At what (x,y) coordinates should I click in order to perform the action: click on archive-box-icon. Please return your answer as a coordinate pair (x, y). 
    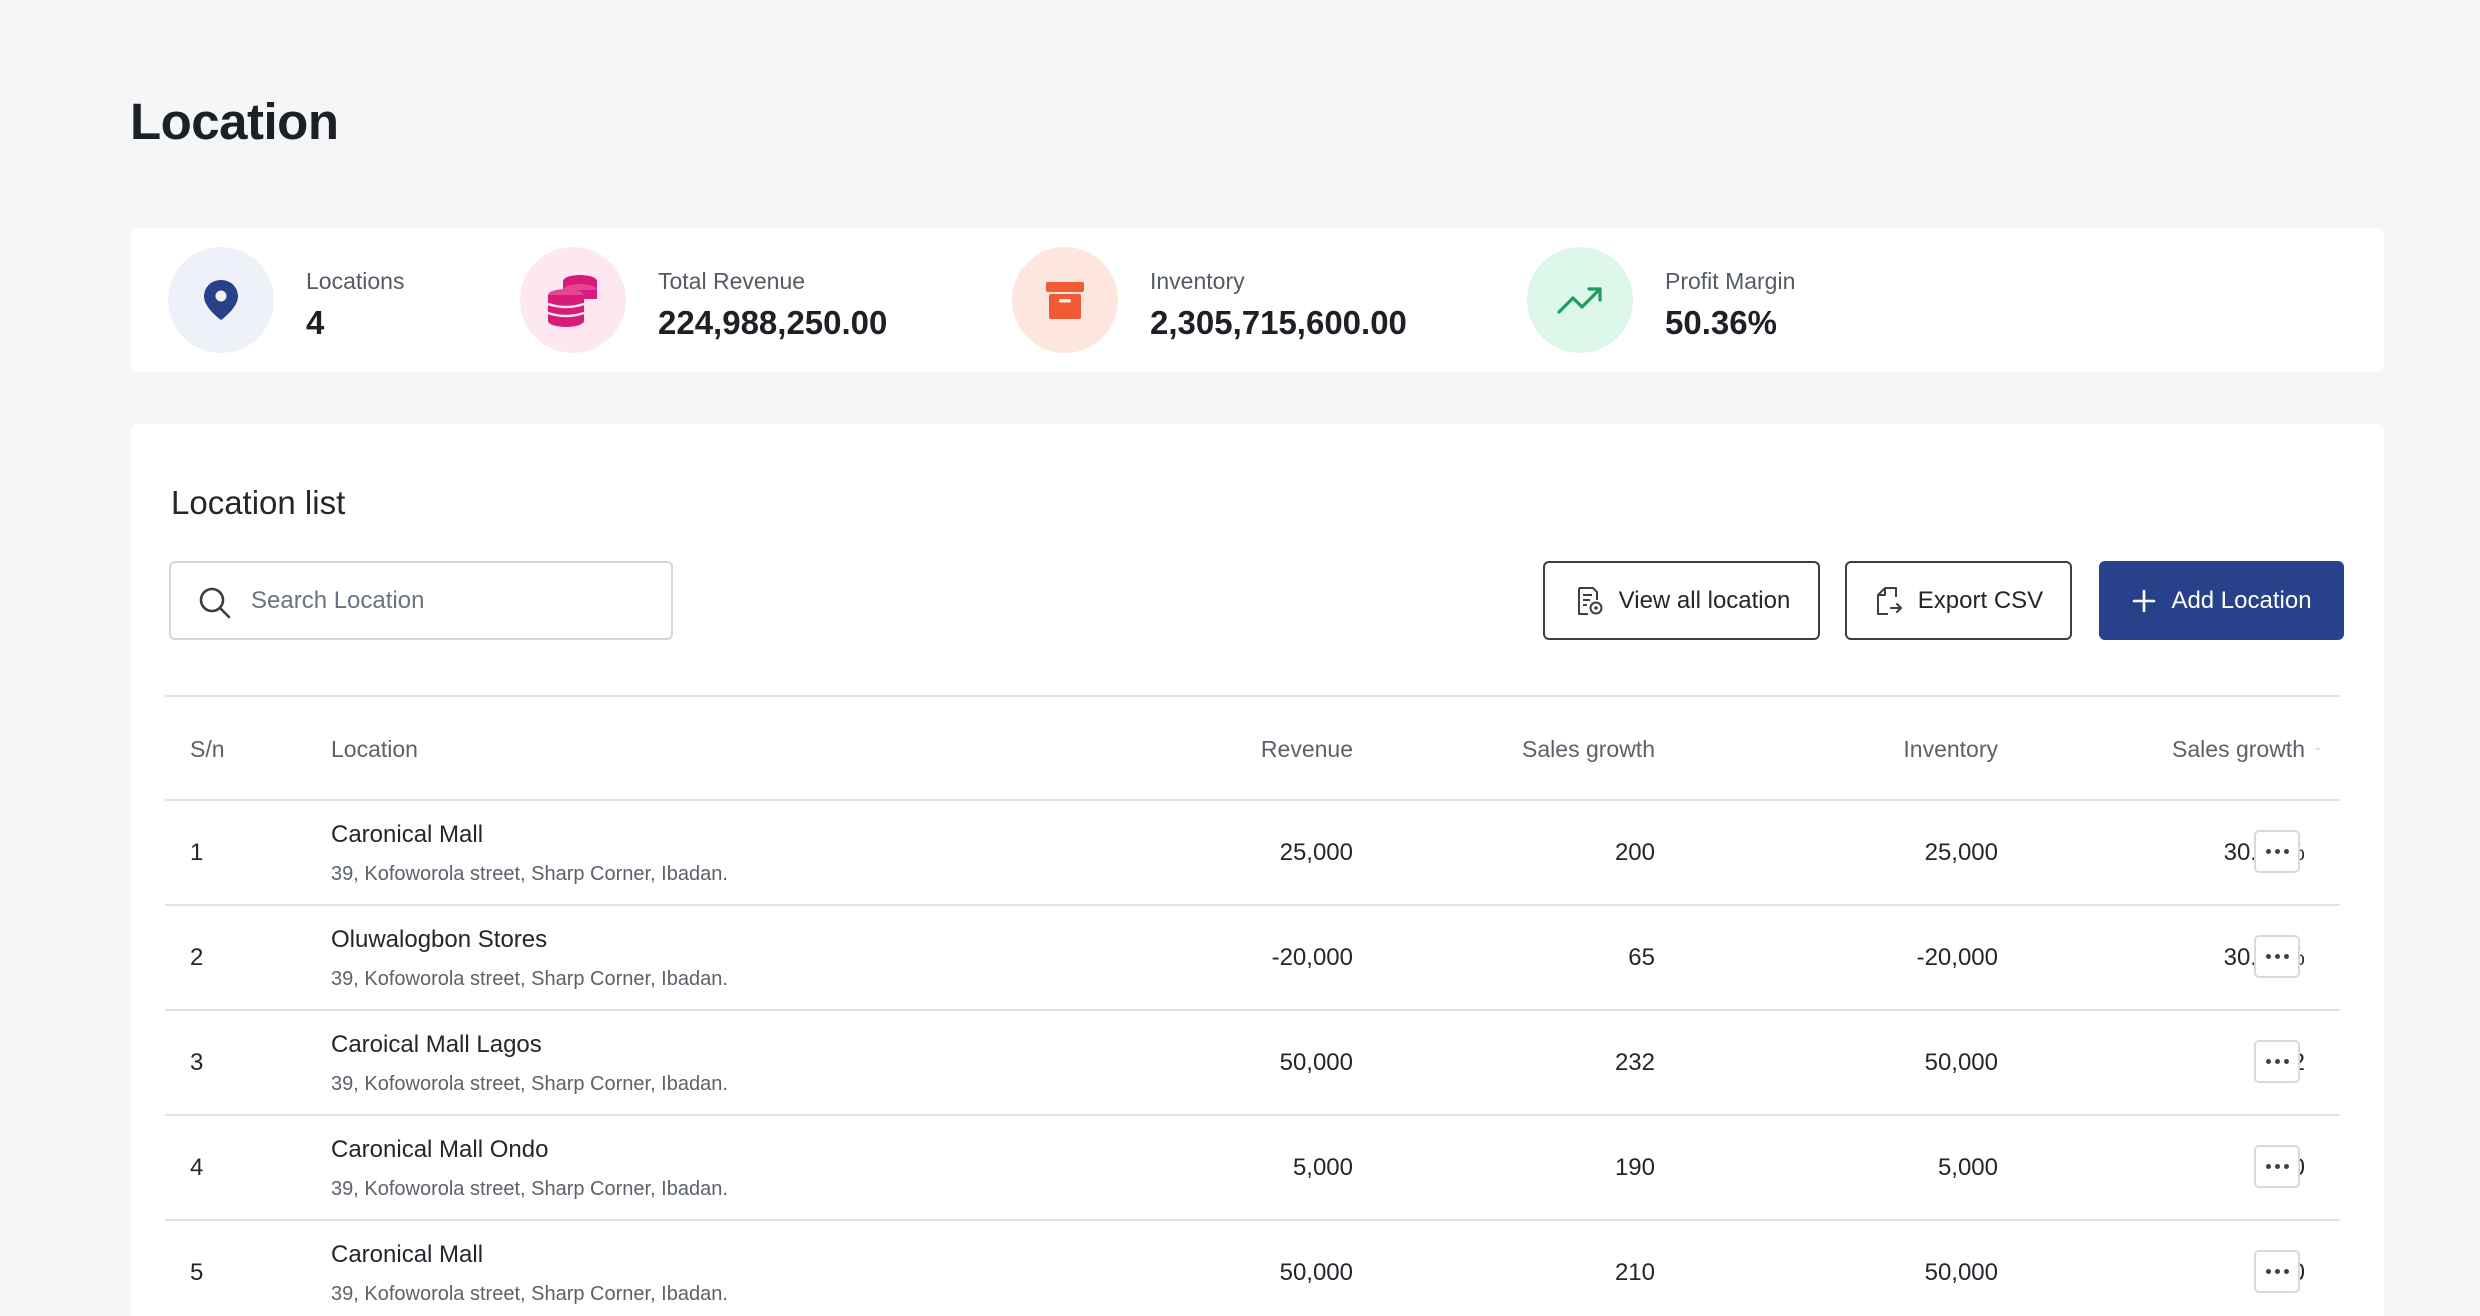
    Looking at the image, I should click on (1065, 300).